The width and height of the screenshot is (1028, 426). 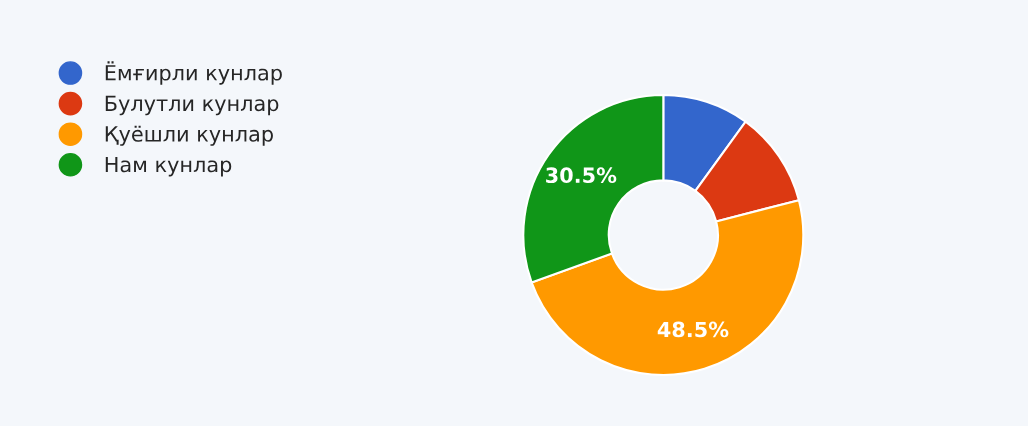 I want to click on data-label: 48.5%, so click(x=693, y=329).